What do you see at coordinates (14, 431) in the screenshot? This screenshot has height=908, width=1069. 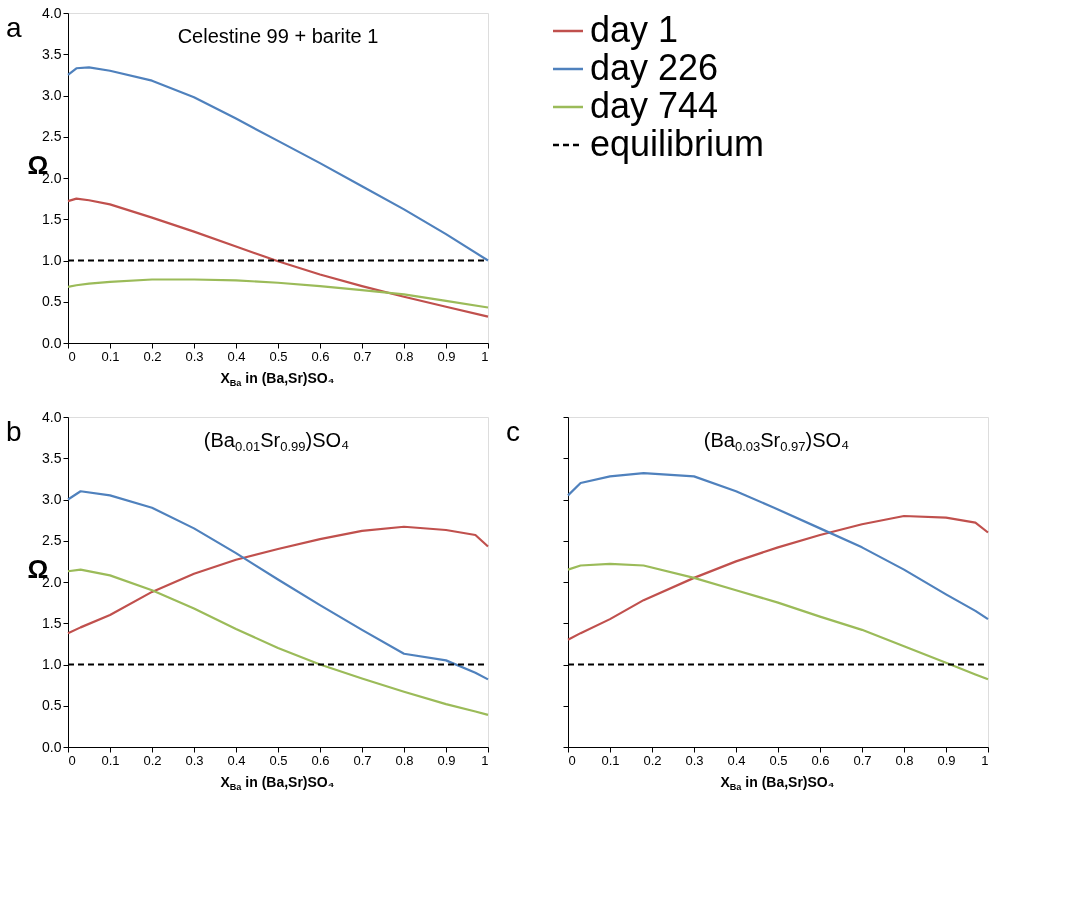 I see `text: b` at bounding box center [14, 431].